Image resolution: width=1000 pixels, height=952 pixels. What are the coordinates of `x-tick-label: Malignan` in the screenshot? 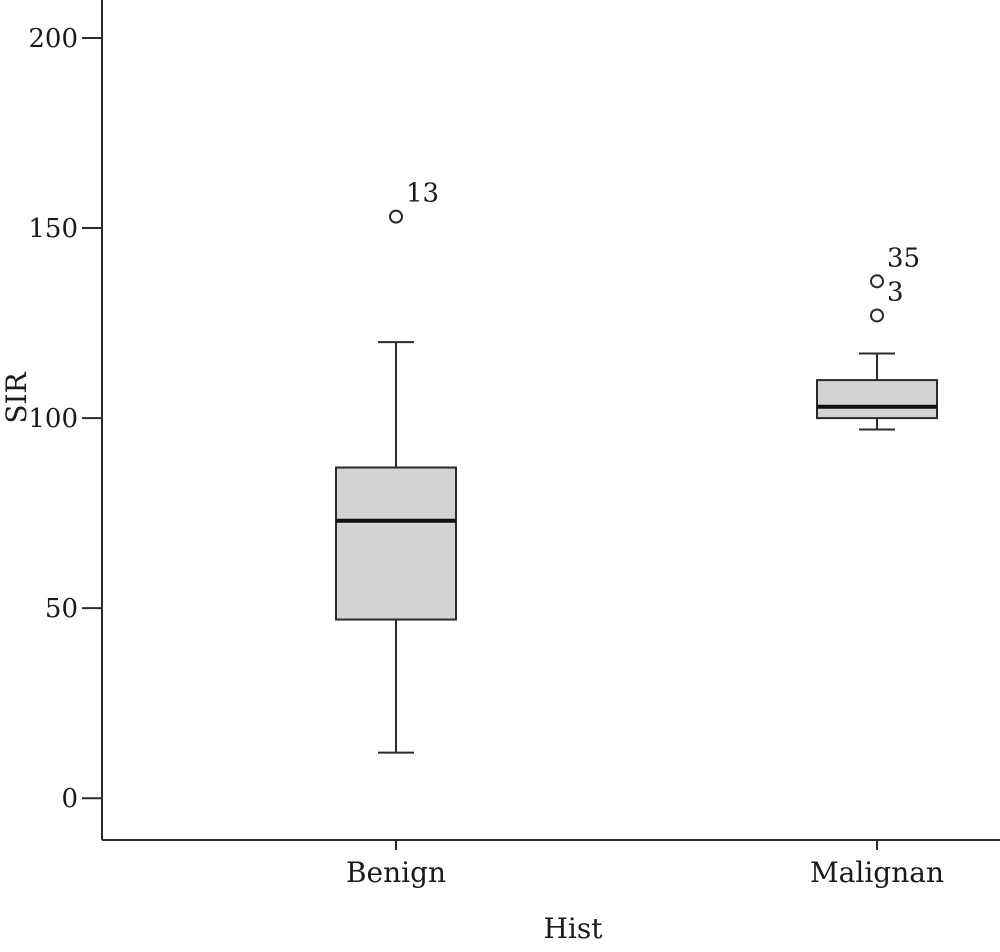 It's located at (877, 872).